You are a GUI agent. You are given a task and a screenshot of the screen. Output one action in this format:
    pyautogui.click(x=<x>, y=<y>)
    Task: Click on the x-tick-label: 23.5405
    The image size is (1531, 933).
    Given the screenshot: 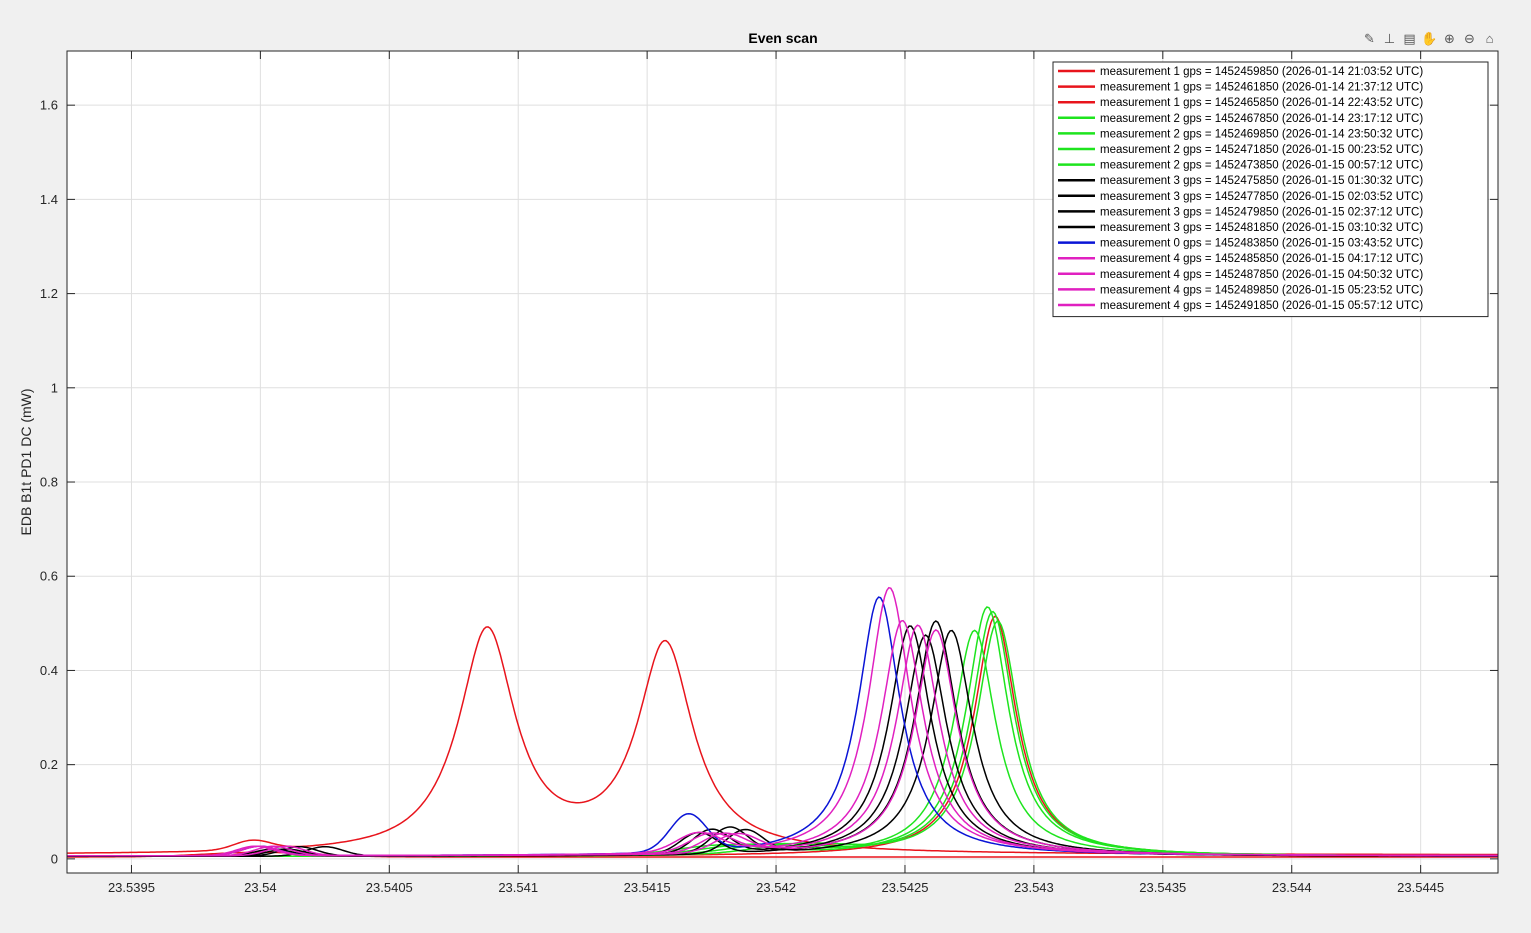 What is the action you would take?
    pyautogui.click(x=389, y=887)
    